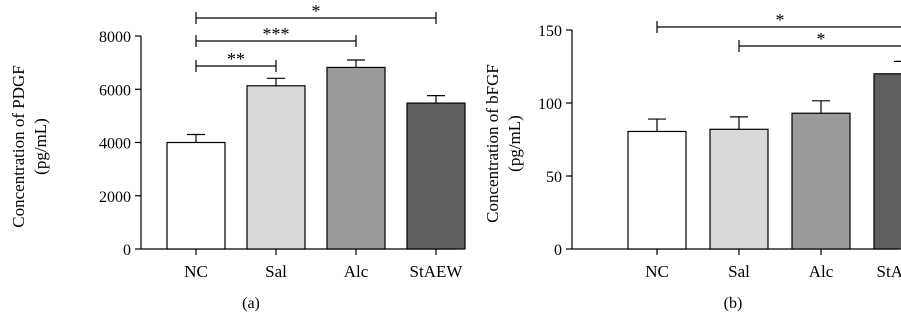 Image resolution: width=901 pixels, height=322 pixels. What do you see at coordinates (276, 34) in the screenshot?
I see `significance-label: ***` at bounding box center [276, 34].